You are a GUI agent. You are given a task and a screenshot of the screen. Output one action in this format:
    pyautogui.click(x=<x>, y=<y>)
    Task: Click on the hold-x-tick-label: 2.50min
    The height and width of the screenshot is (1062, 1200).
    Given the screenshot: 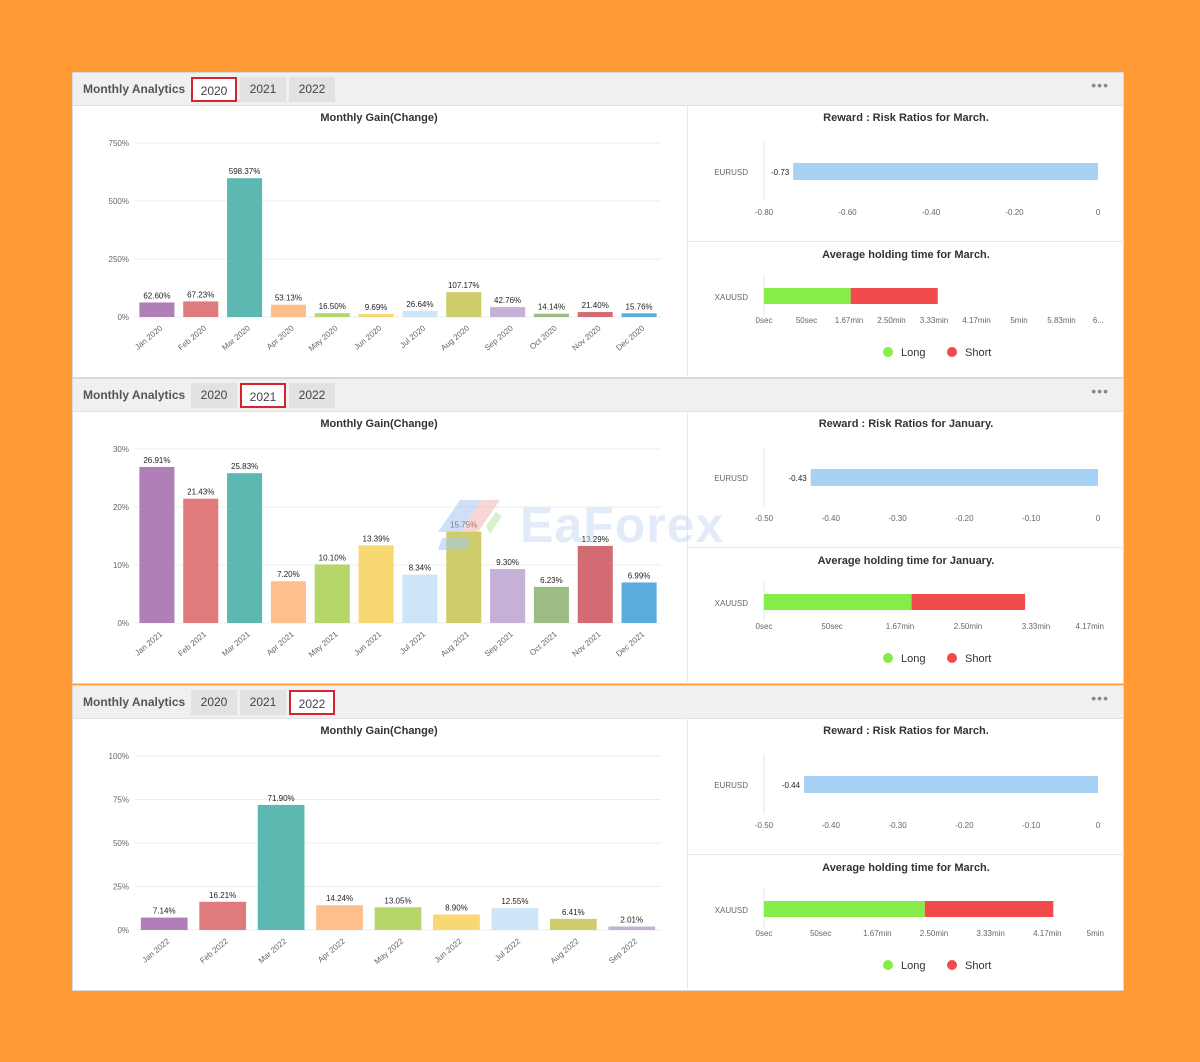 What is the action you would take?
    pyautogui.click(x=968, y=626)
    